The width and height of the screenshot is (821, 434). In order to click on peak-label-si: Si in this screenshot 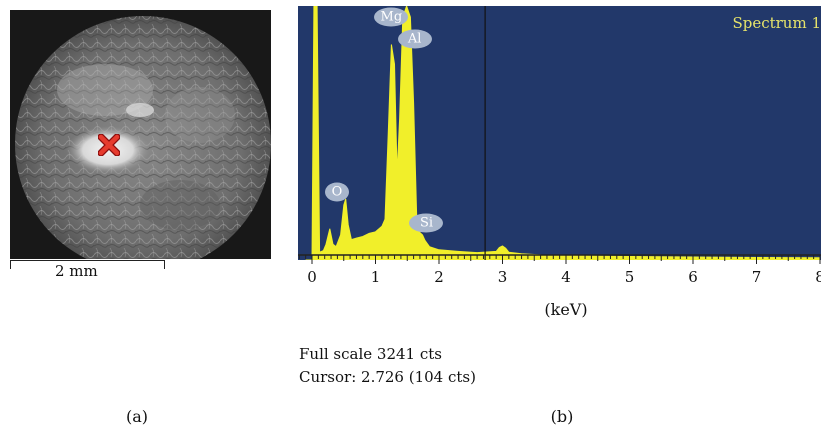, I will do `click(426, 223)`.